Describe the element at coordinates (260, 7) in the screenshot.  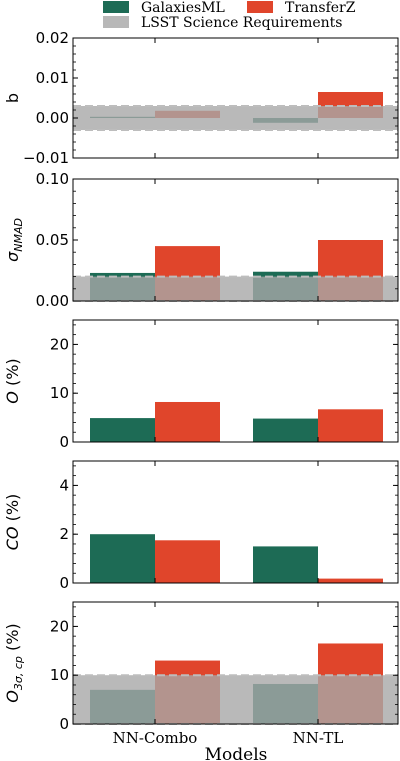
I see `legend-swatch-transferz` at that location.